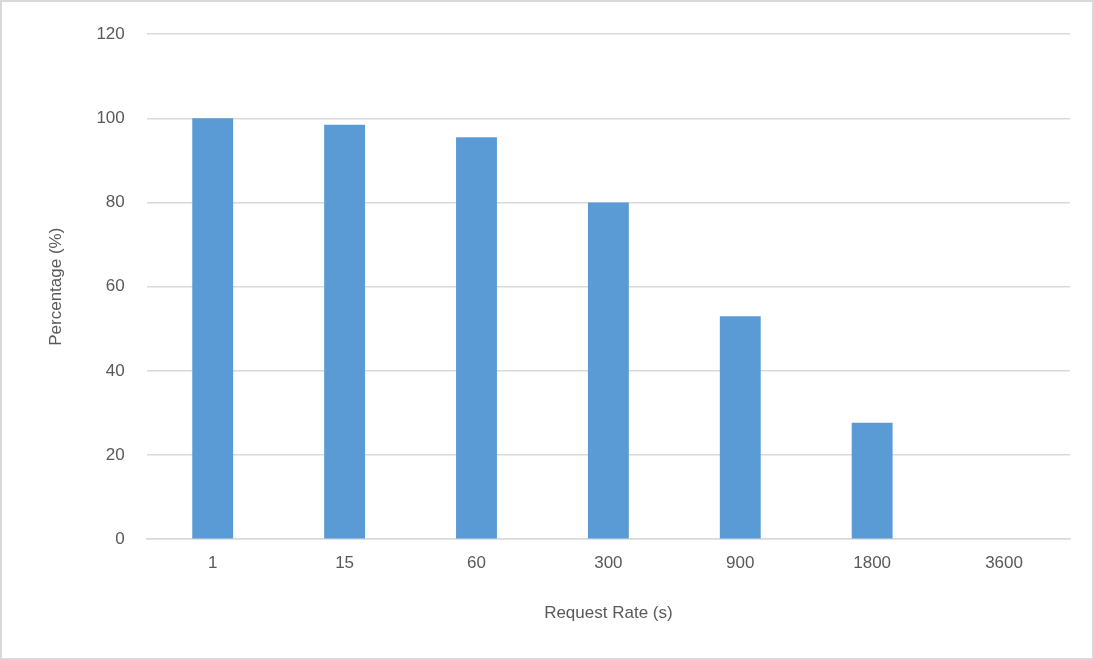 The image size is (1094, 660). I want to click on y-tick-label: 20, so click(115, 454).